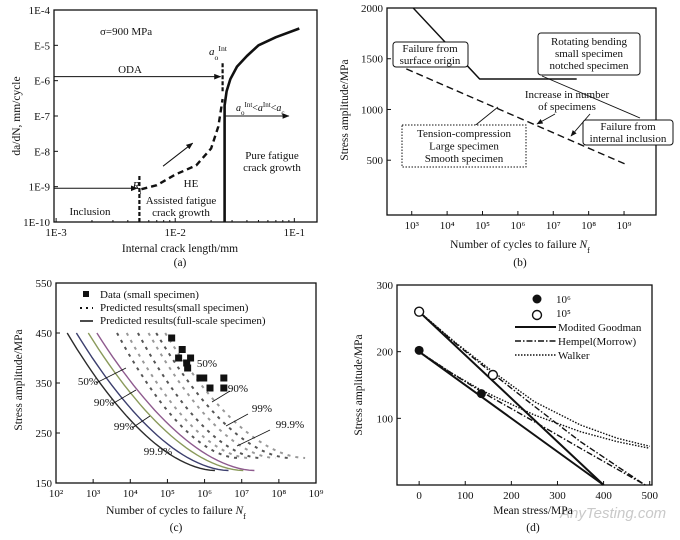 This screenshot has width=680, height=540. What do you see at coordinates (130, 70) in the screenshot?
I see `oda-label: ODA` at bounding box center [130, 70].